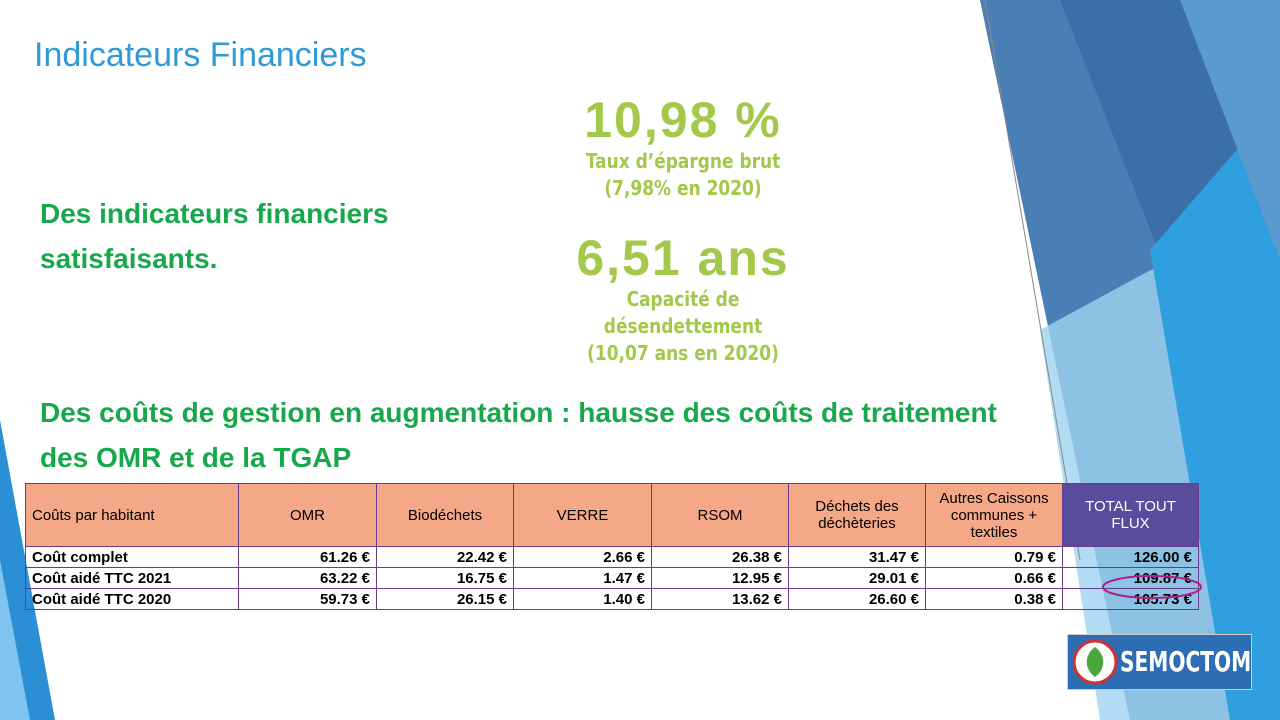 The image size is (1280, 720). I want to click on stat-note: (10,07 ans en 2020), so click(683, 353).